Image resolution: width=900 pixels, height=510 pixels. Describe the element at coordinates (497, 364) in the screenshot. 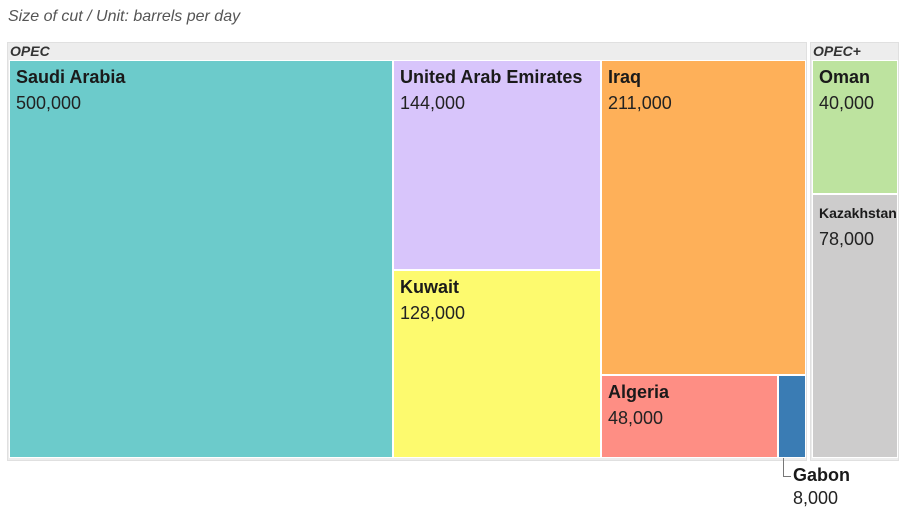

I see `cell-kuwait: Kuwait 128,000` at that location.